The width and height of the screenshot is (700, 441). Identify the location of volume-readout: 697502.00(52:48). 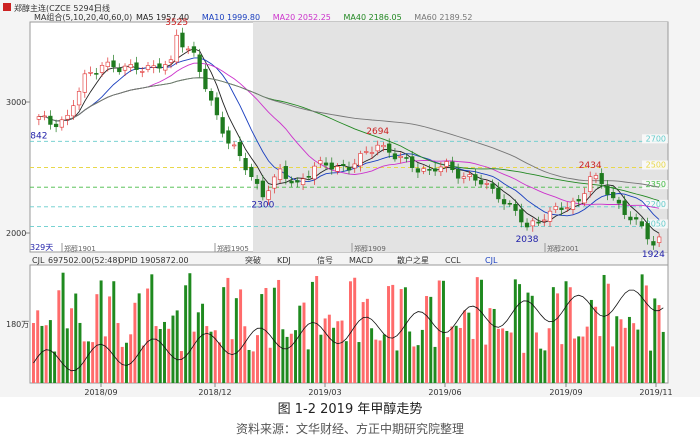
(84, 260).